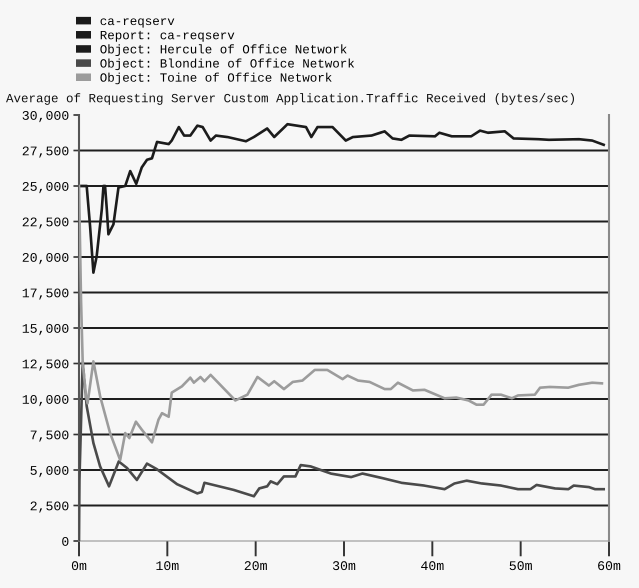 The height and width of the screenshot is (588, 639). Describe the element at coordinates (45, 223) in the screenshot. I see `y-tick-label: 22,500` at that location.